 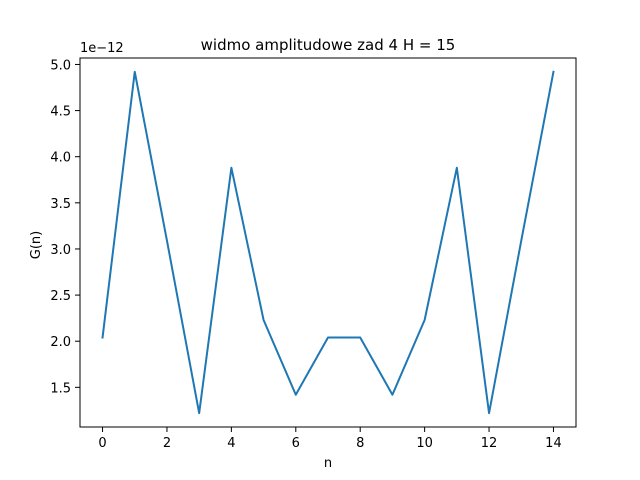 What do you see at coordinates (60, 112) in the screenshot?
I see `y-tick-label: 4.5` at bounding box center [60, 112].